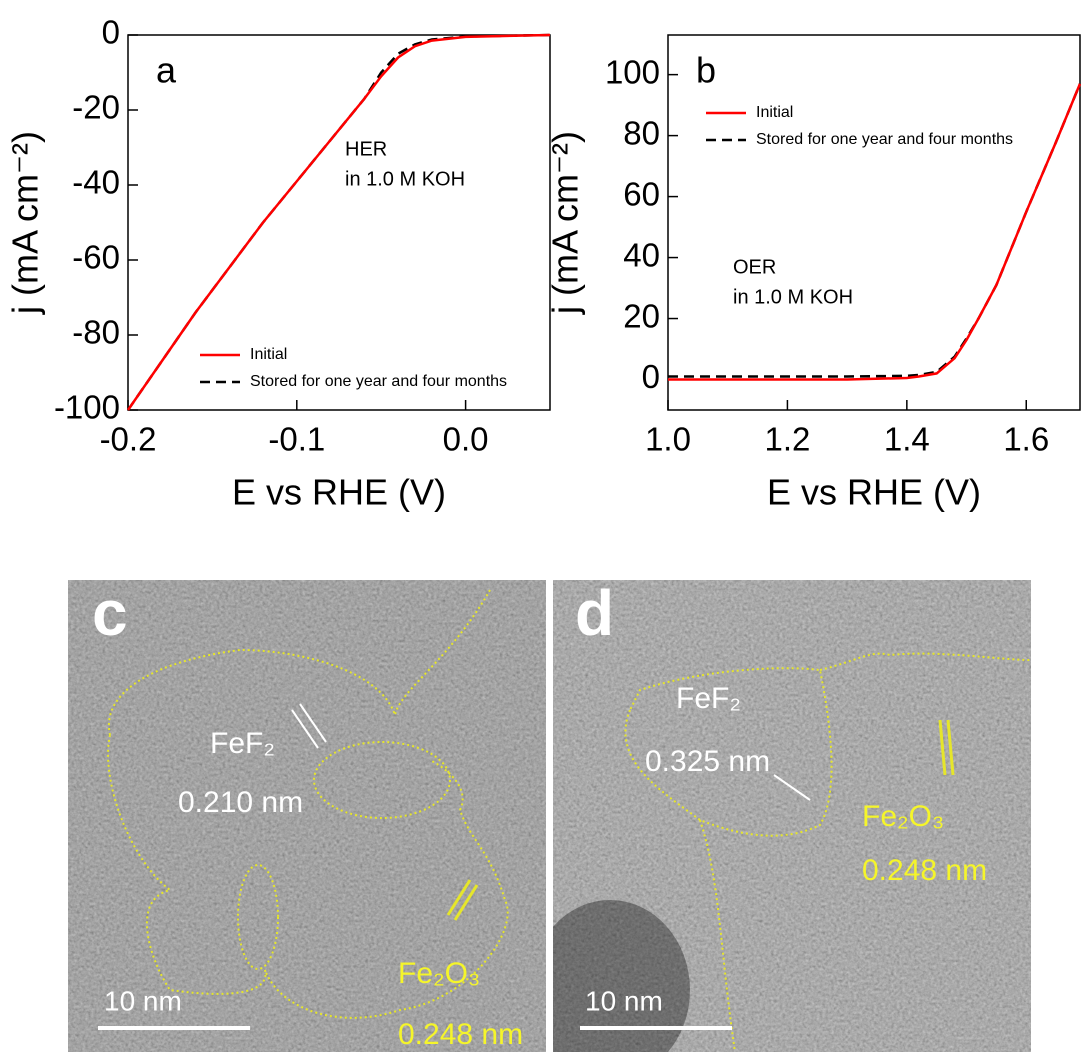 This screenshot has height=1052, width=1081. I want to click on x-tick-label: 1.4, so click(907, 439).